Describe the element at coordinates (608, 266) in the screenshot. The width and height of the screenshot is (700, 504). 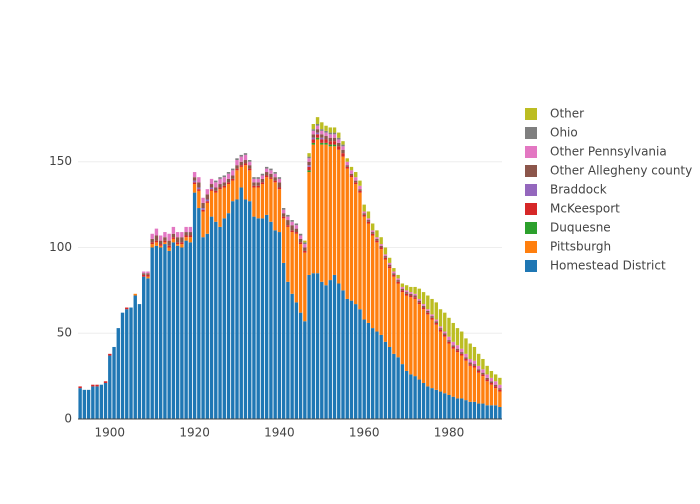
I see `legend-label: Homestead District` at that location.